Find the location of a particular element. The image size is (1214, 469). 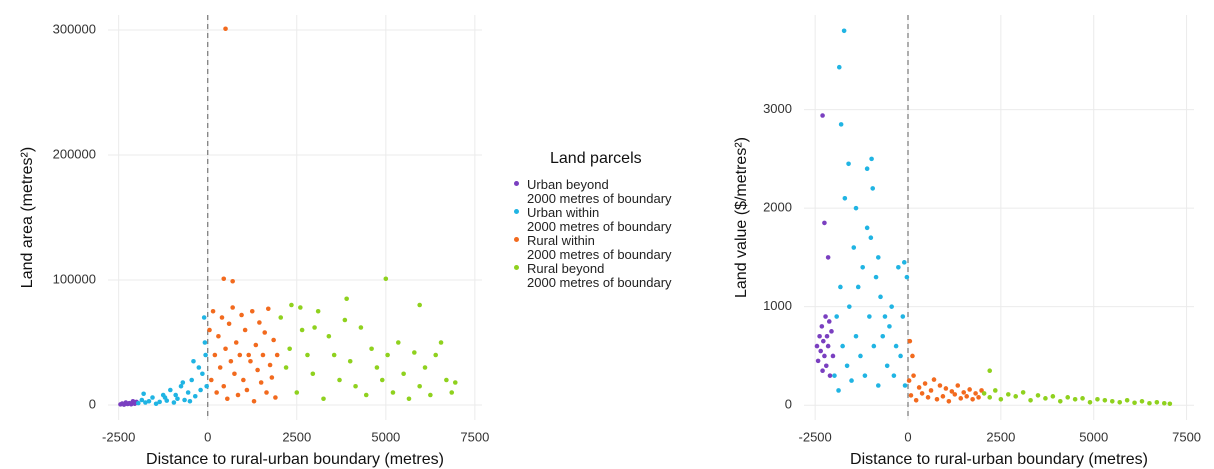

x-tick-label: 2500 is located at coordinates (296, 436).